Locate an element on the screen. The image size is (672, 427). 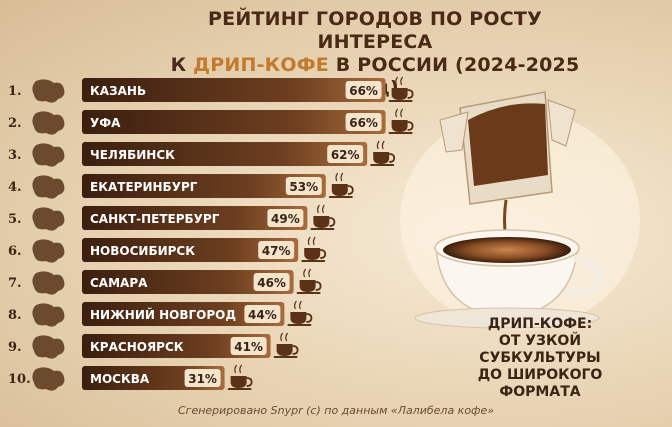
value-label: 41% is located at coordinates (248, 347).